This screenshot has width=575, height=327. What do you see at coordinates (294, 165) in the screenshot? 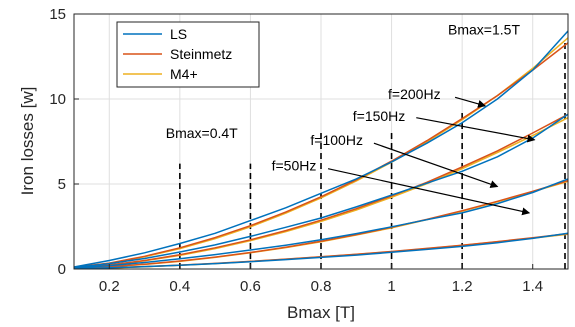
I see `annotation-label-5: f=50Hz` at bounding box center [294, 165].